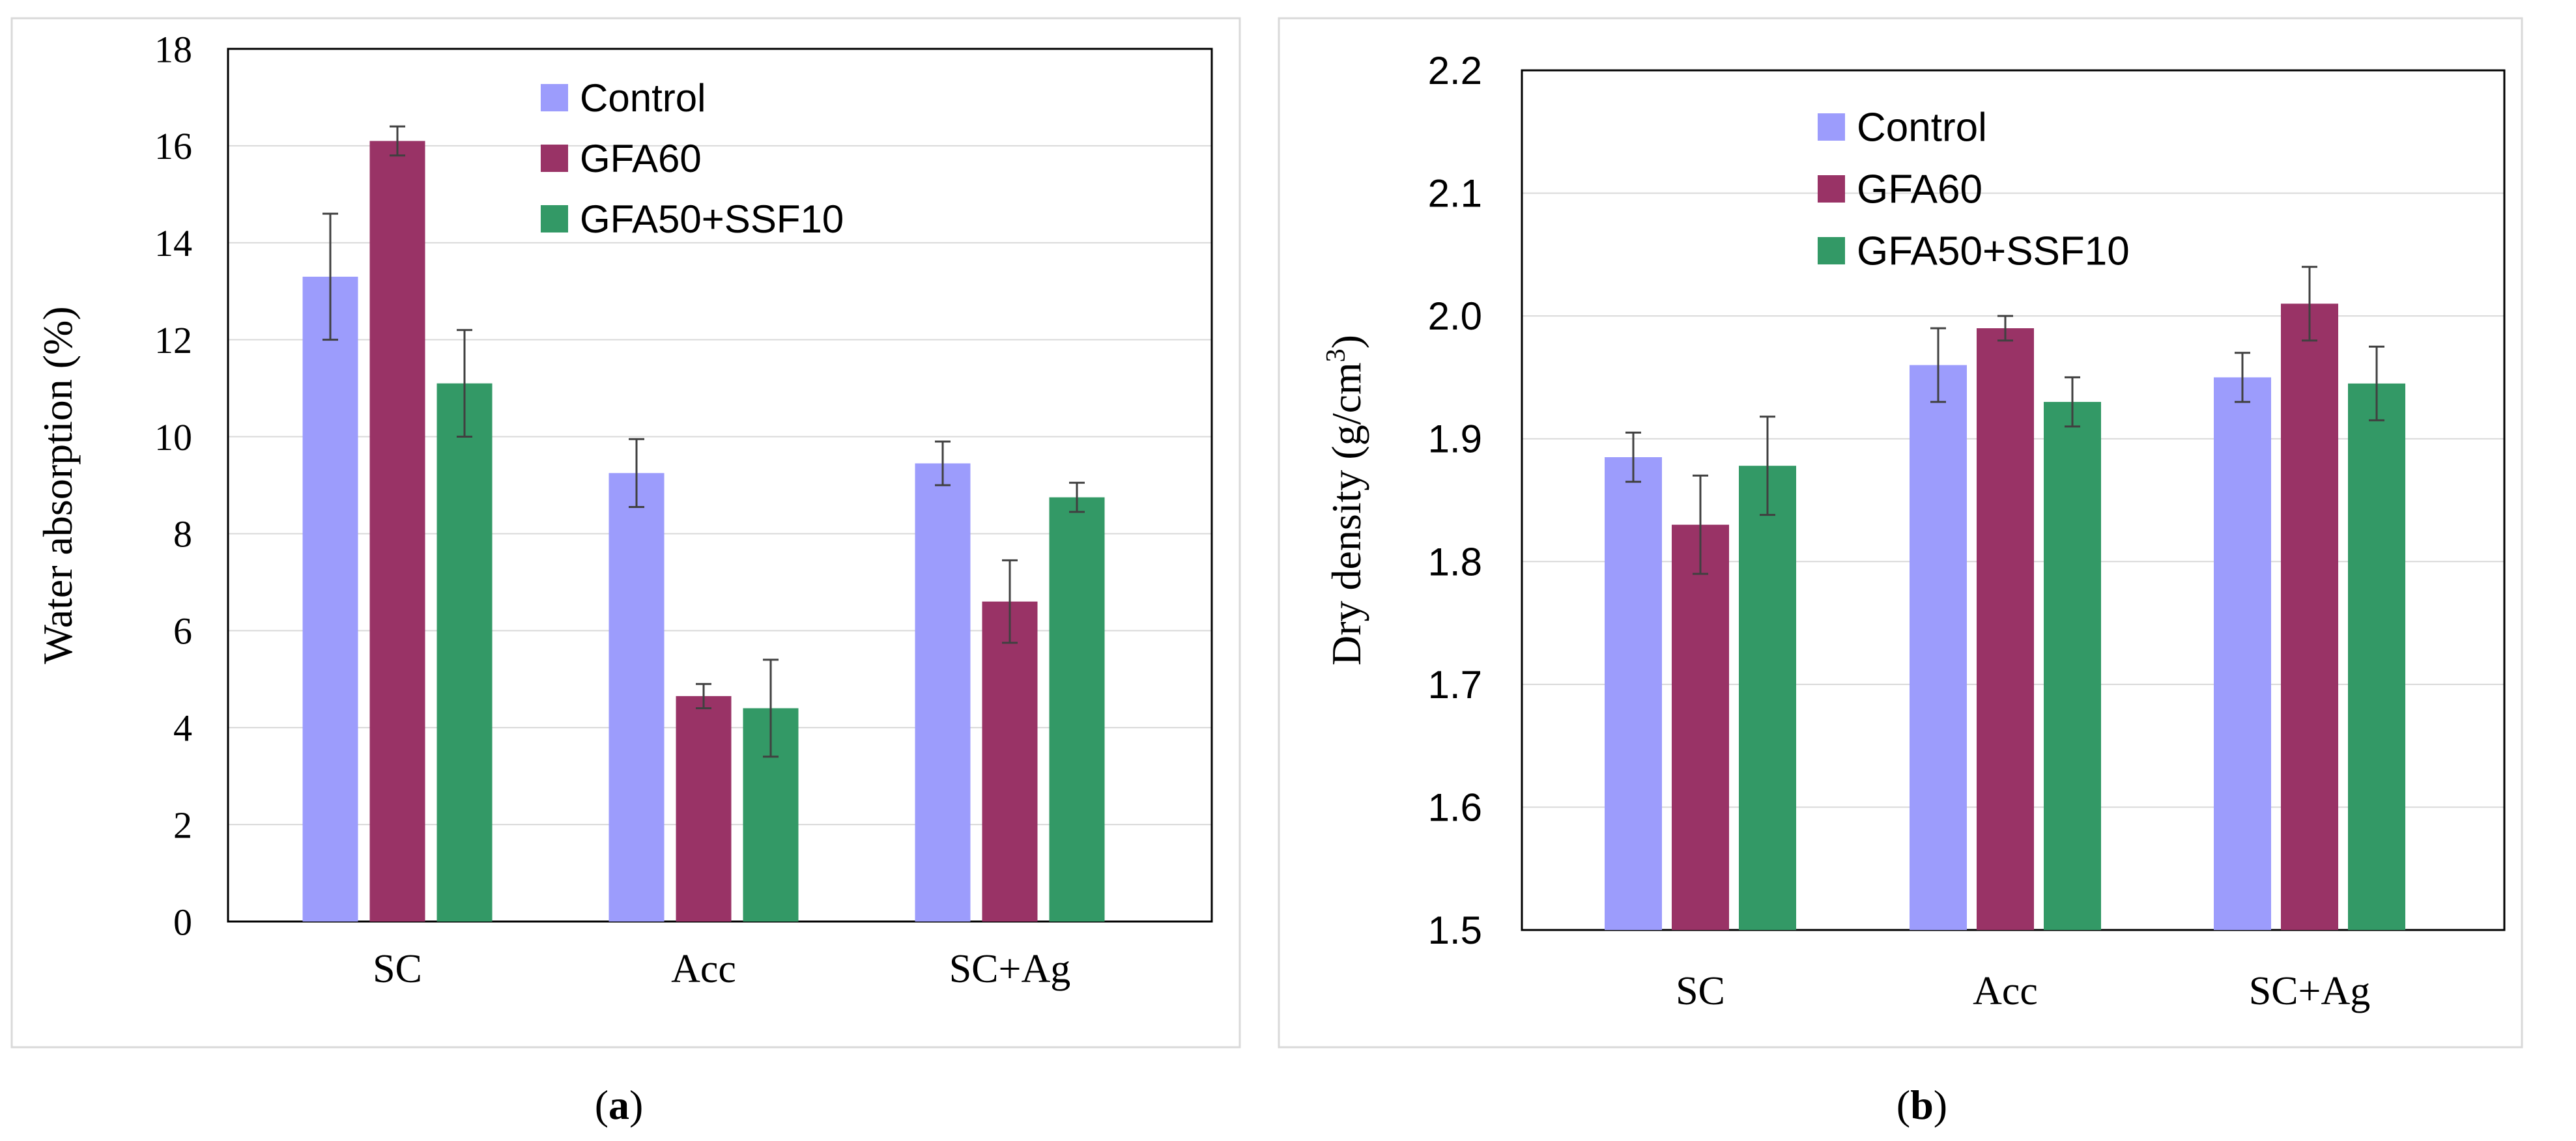 The width and height of the screenshot is (2576, 1141). I want to click on panel-b-category-label: SC, so click(1700, 991).